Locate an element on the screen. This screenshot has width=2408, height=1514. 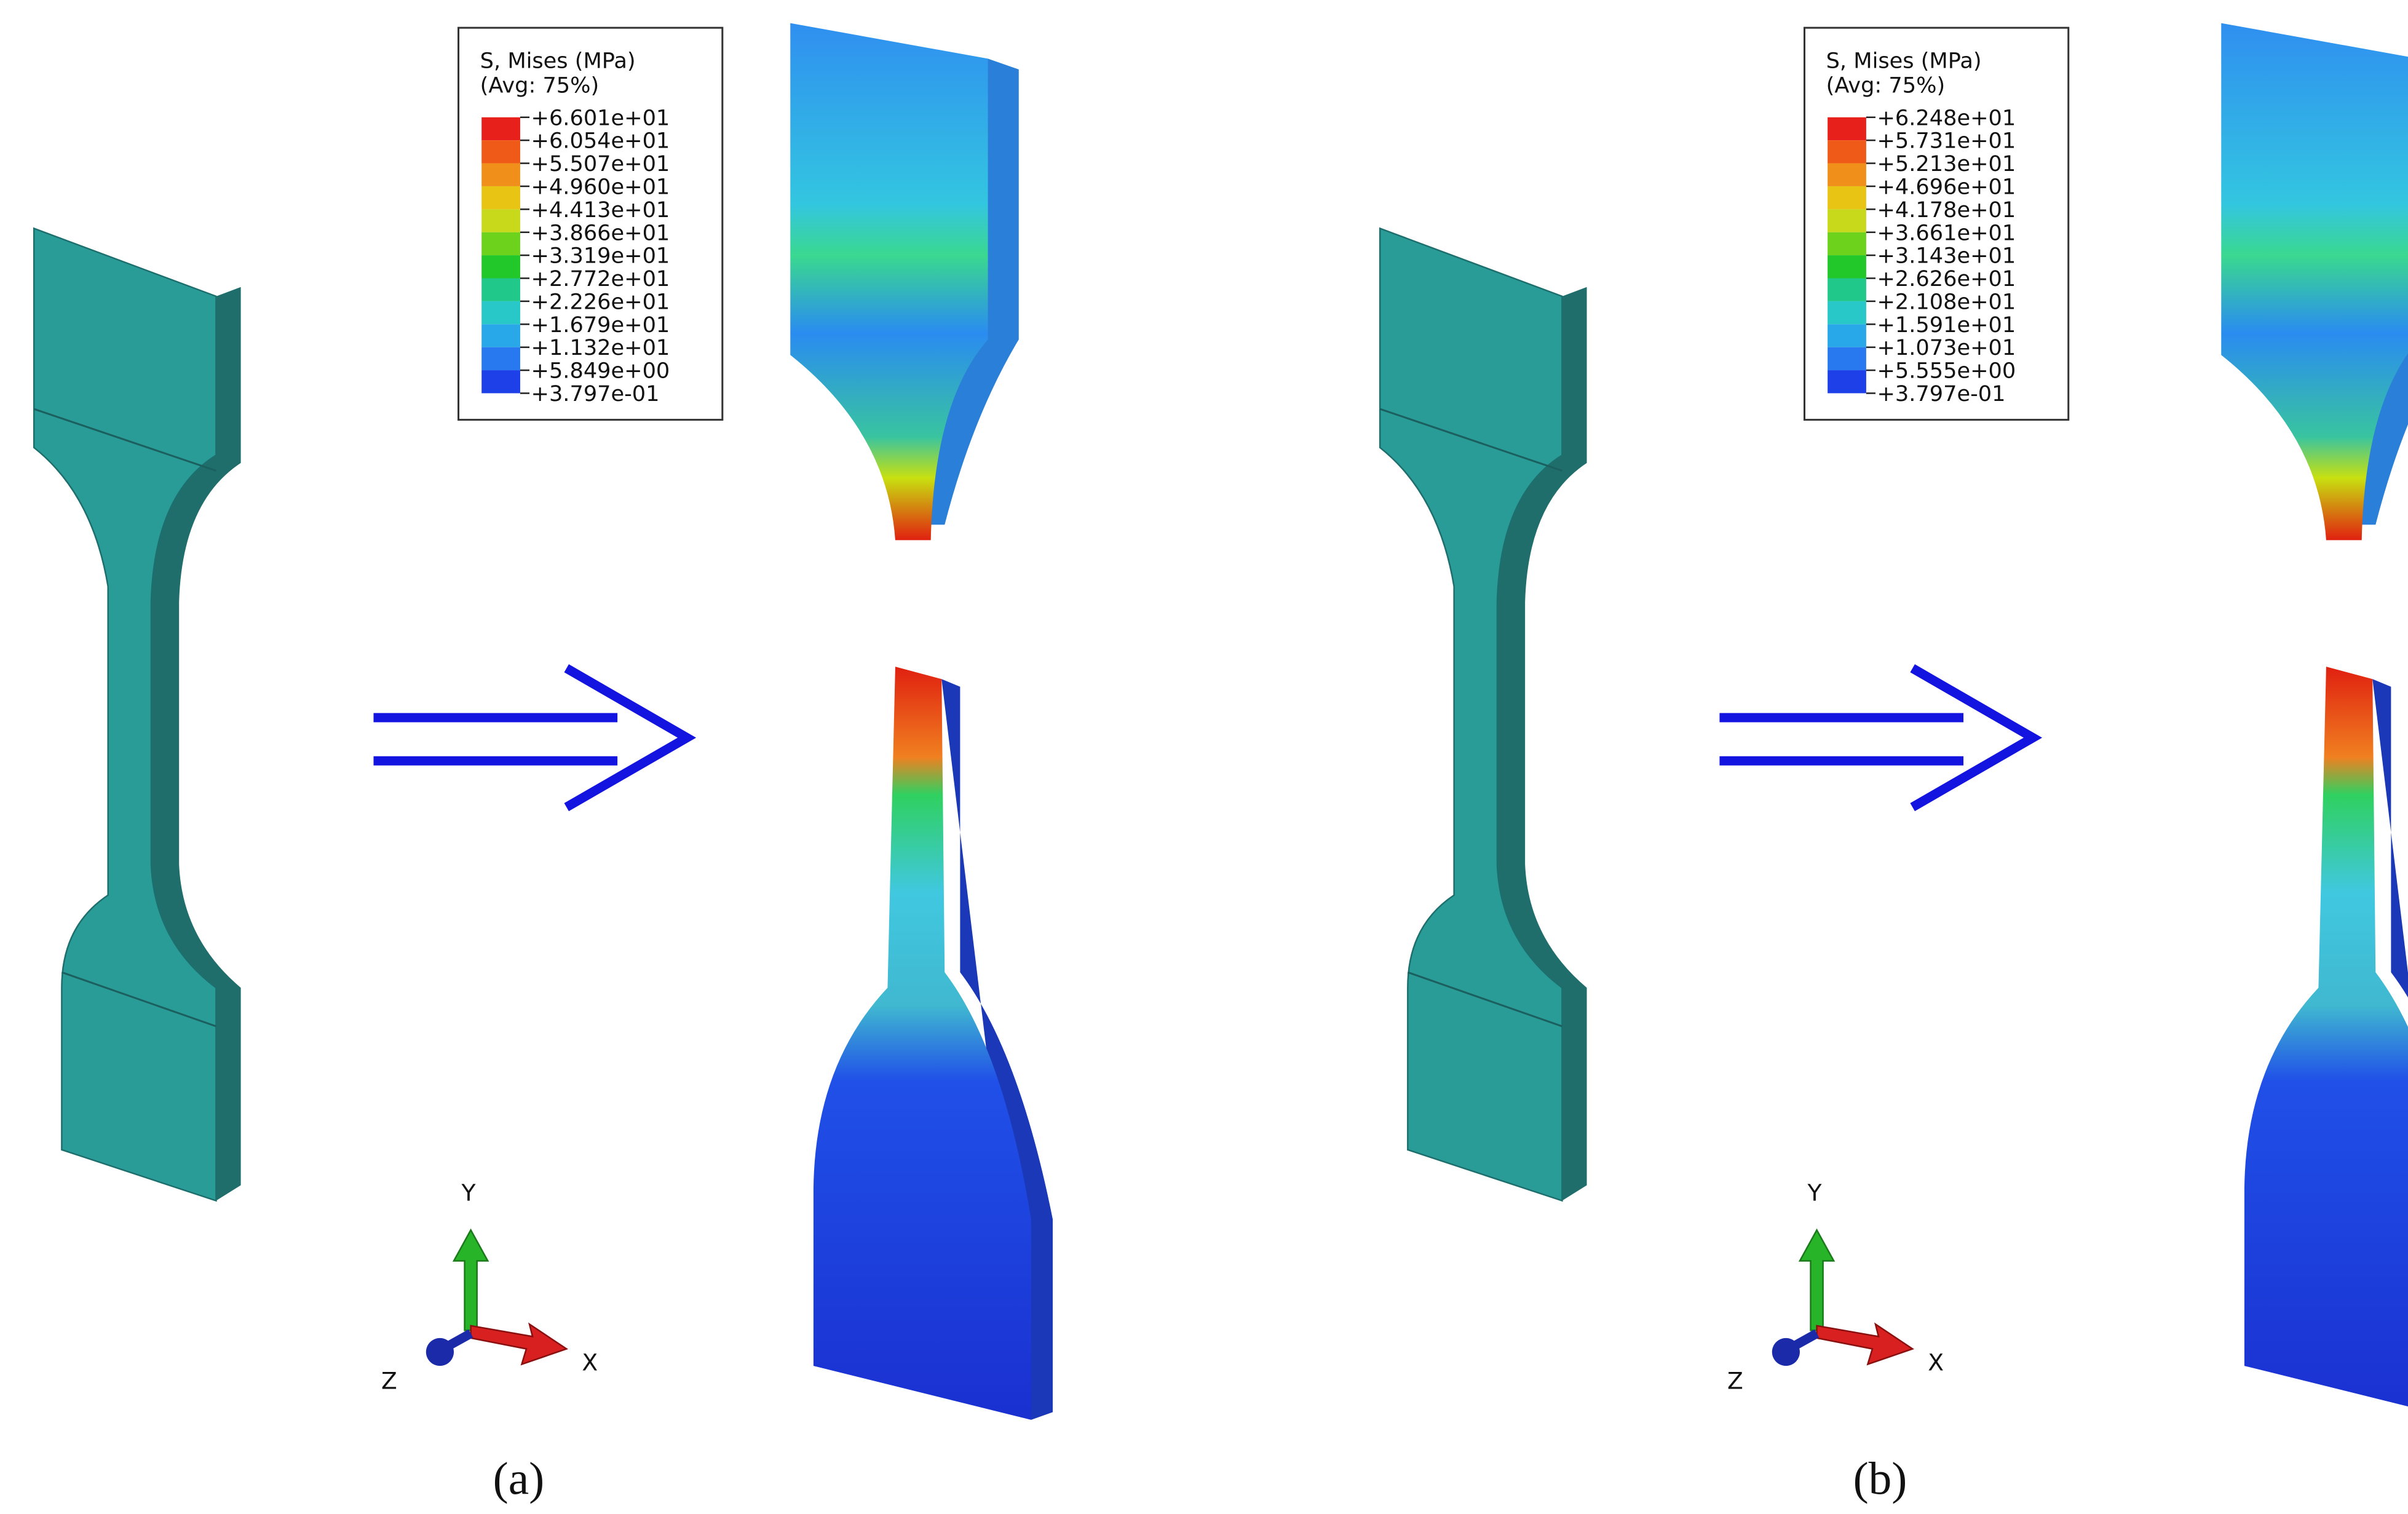
legend-level: +3.319e+01 is located at coordinates (600, 256).